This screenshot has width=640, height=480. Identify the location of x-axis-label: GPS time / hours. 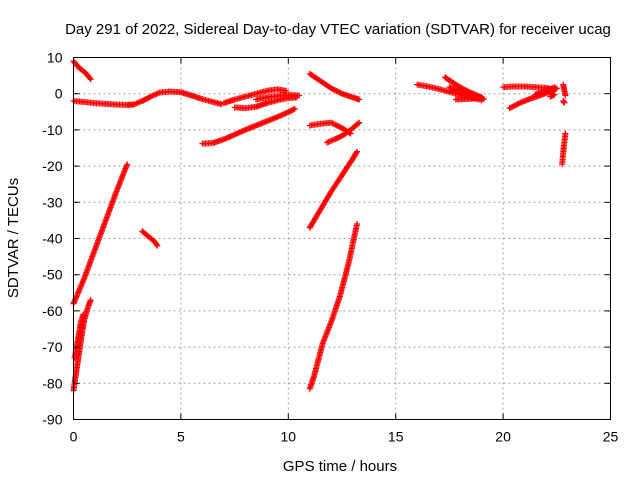
(340, 466).